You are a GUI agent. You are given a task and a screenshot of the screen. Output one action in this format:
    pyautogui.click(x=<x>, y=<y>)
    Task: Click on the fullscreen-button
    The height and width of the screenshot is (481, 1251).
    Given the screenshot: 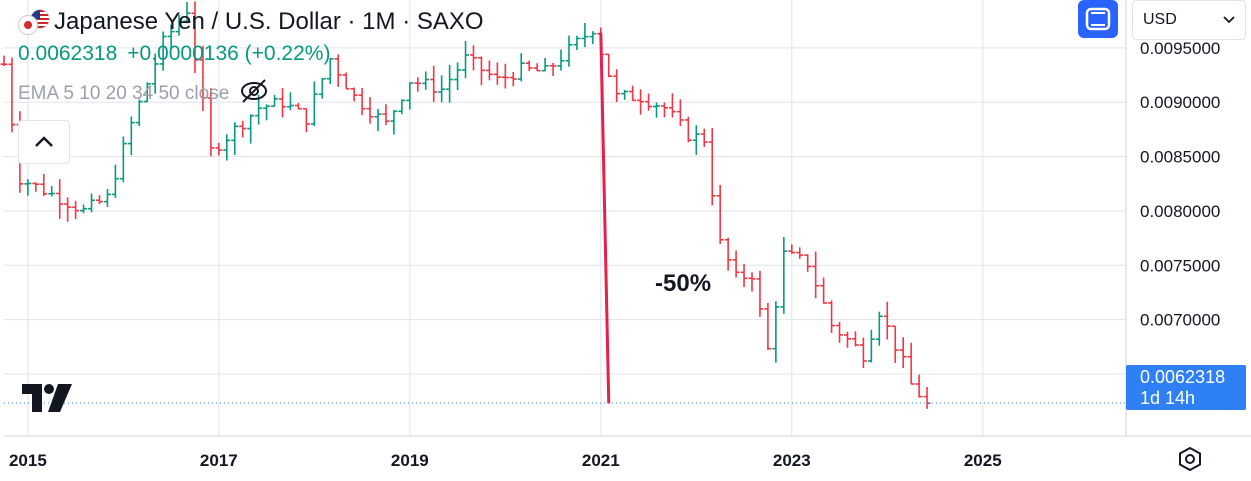 What is the action you would take?
    pyautogui.click(x=1098, y=19)
    